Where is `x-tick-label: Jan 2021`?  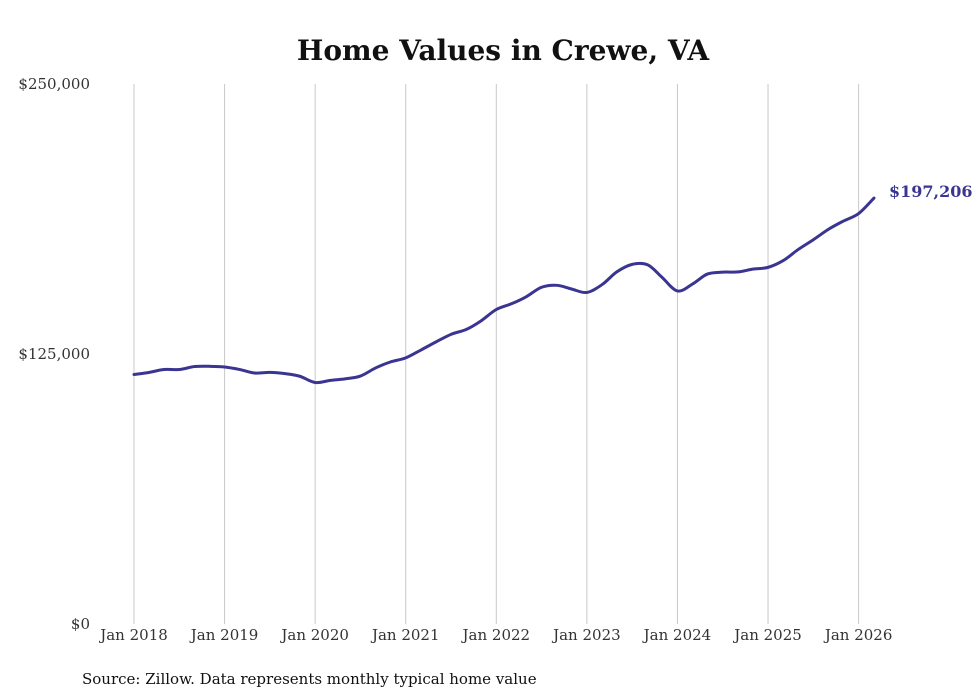 x-tick-label: Jan 2021 is located at coordinates (405, 635).